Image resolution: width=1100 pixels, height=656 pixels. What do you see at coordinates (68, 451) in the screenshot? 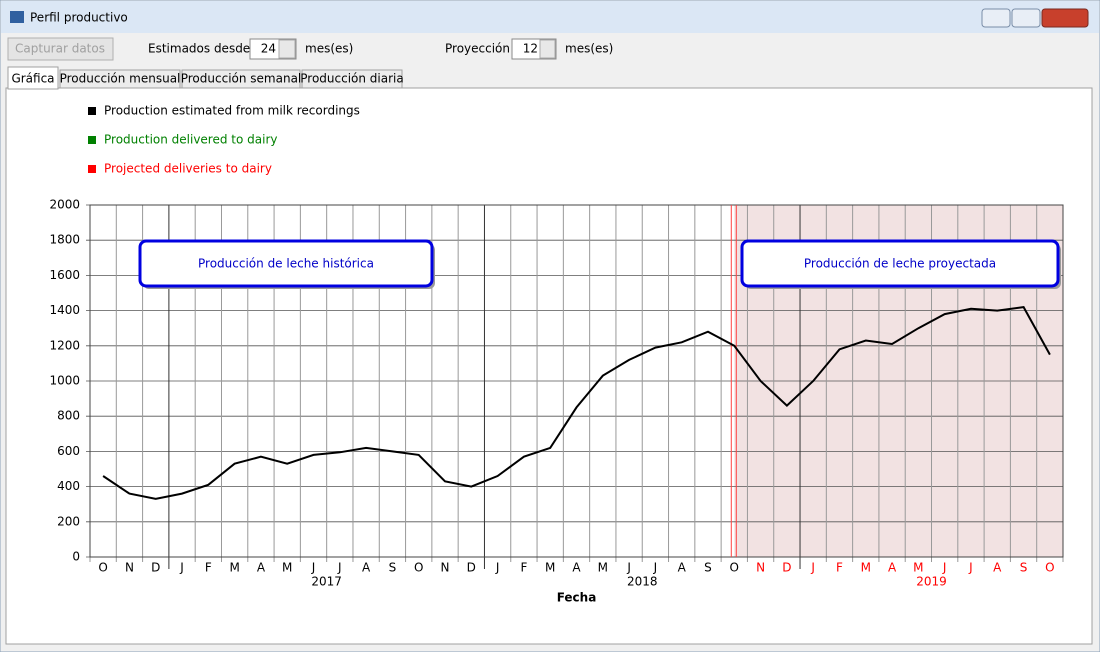
I see `y-tick-label: 600` at bounding box center [68, 451].